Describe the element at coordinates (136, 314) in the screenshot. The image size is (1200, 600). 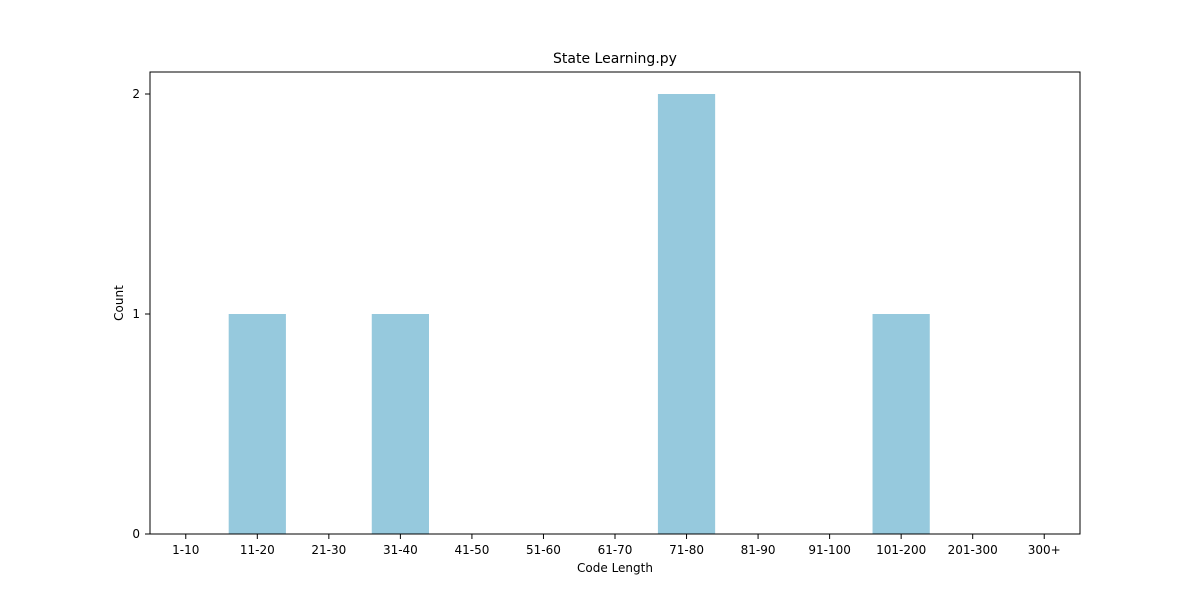
I see `y-tick-label: 1` at that location.